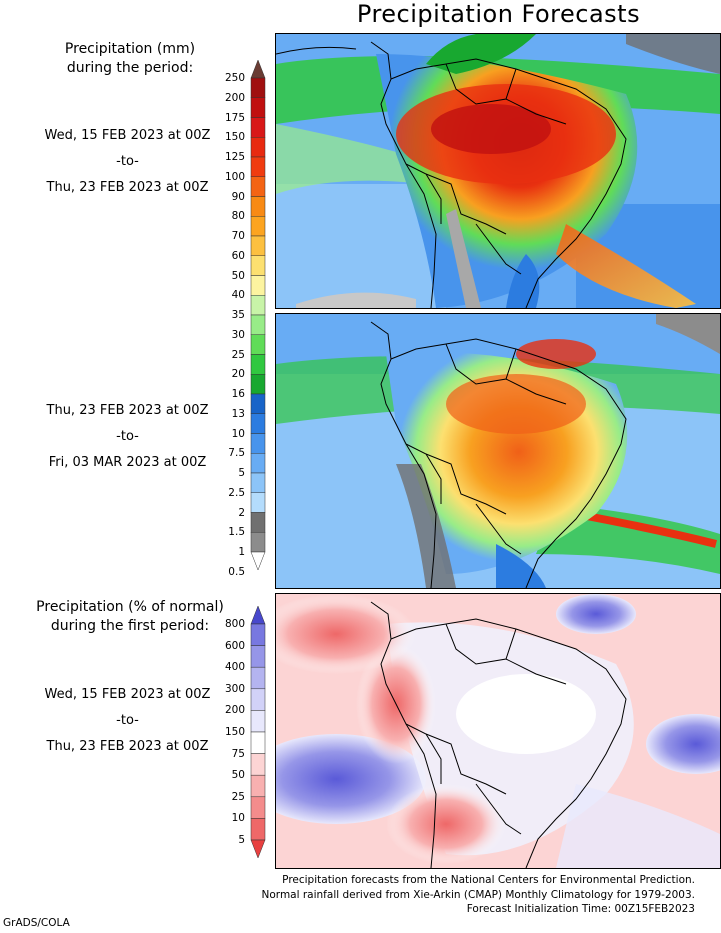 This screenshot has height=933, width=721. I want to click on precip-colorbar-svg, so click(258, 315).